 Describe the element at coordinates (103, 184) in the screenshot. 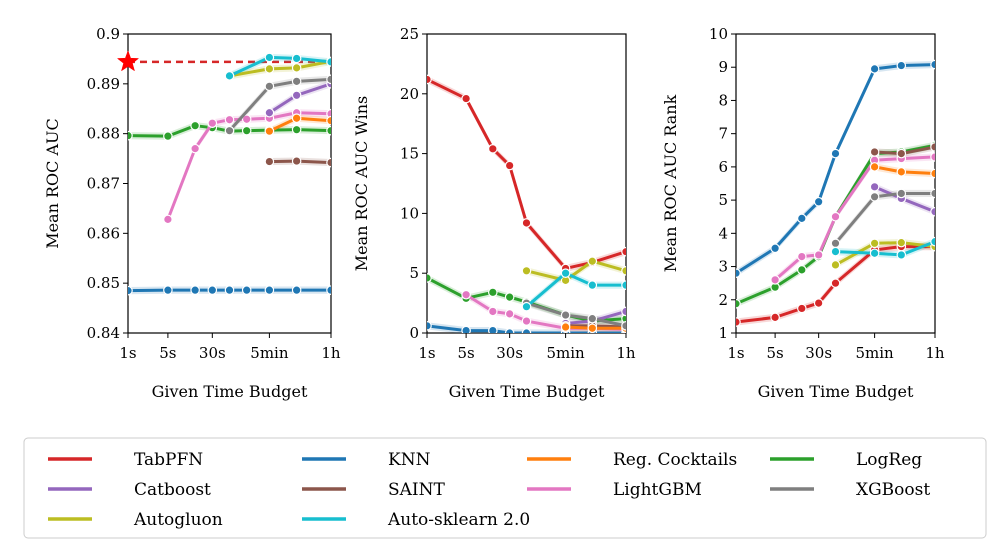

I see `y-tick-label: 0.87` at that location.